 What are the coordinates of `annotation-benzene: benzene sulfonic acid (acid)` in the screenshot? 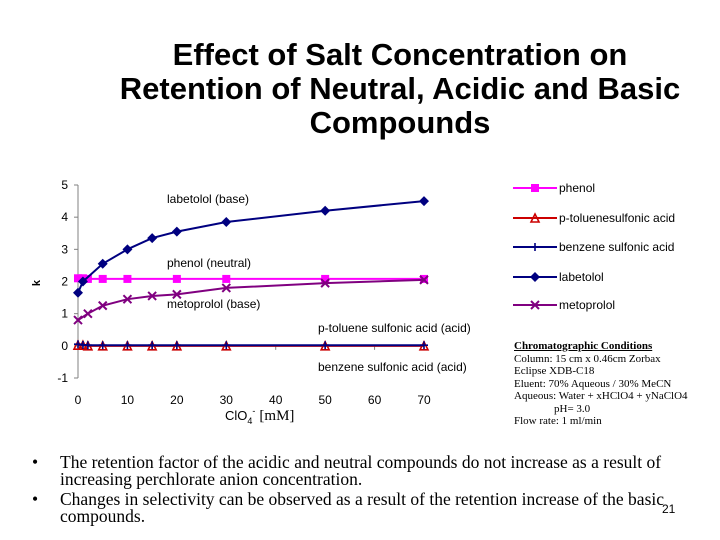 It's located at (392, 367).